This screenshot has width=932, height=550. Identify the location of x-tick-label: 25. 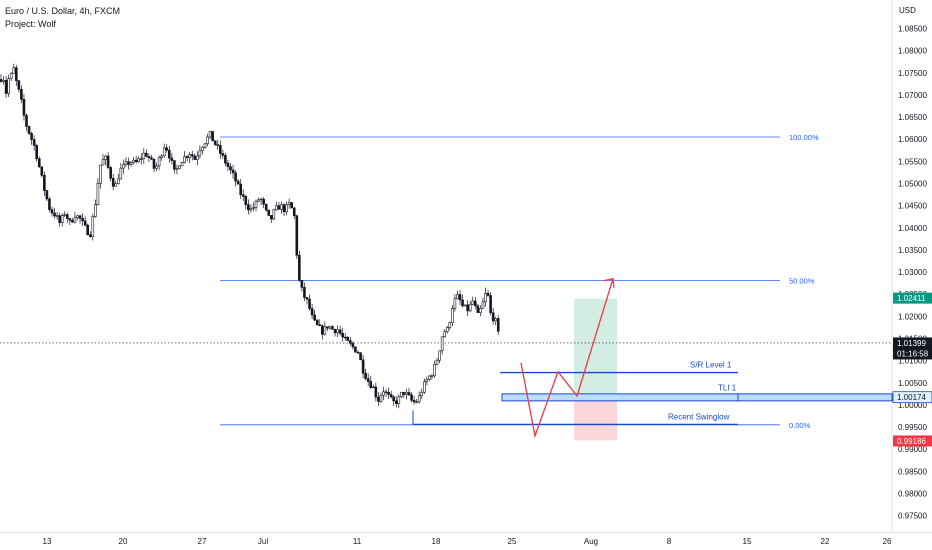
(512, 541).